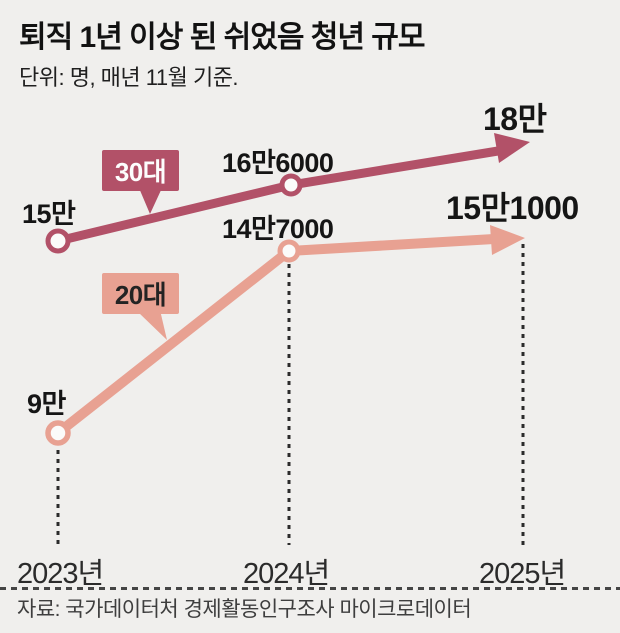  I want to click on badge-30s-tail, so click(150, 201).